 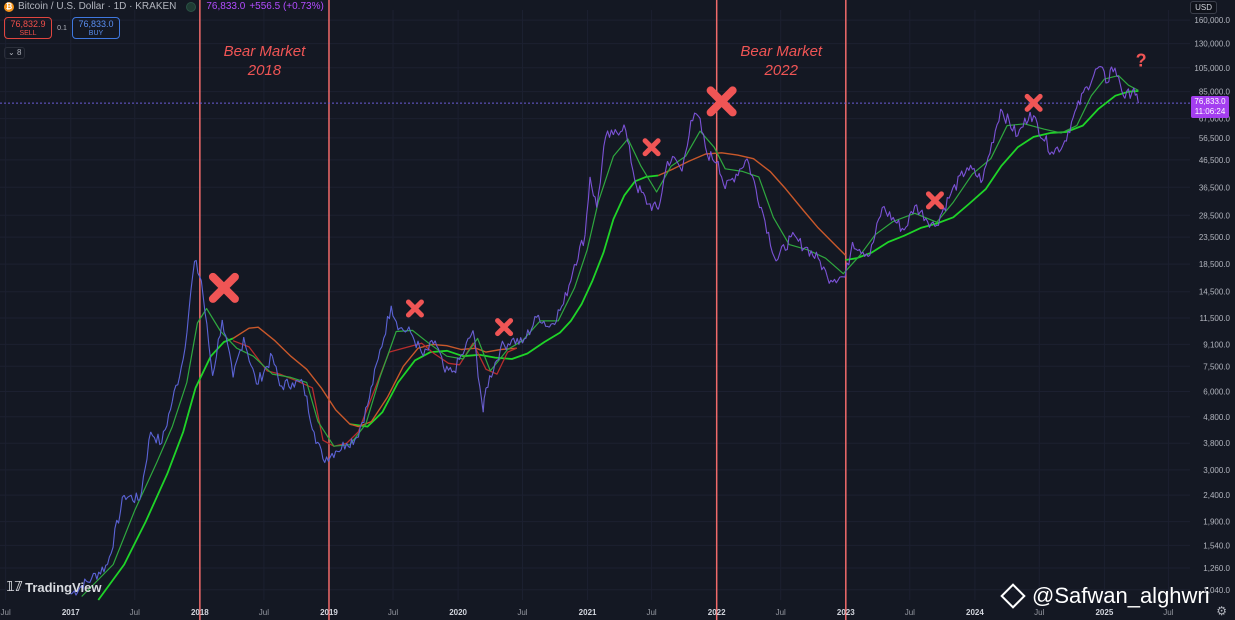 What do you see at coordinates (96, 33) in the screenshot?
I see `buy-label: BUY` at bounding box center [96, 33].